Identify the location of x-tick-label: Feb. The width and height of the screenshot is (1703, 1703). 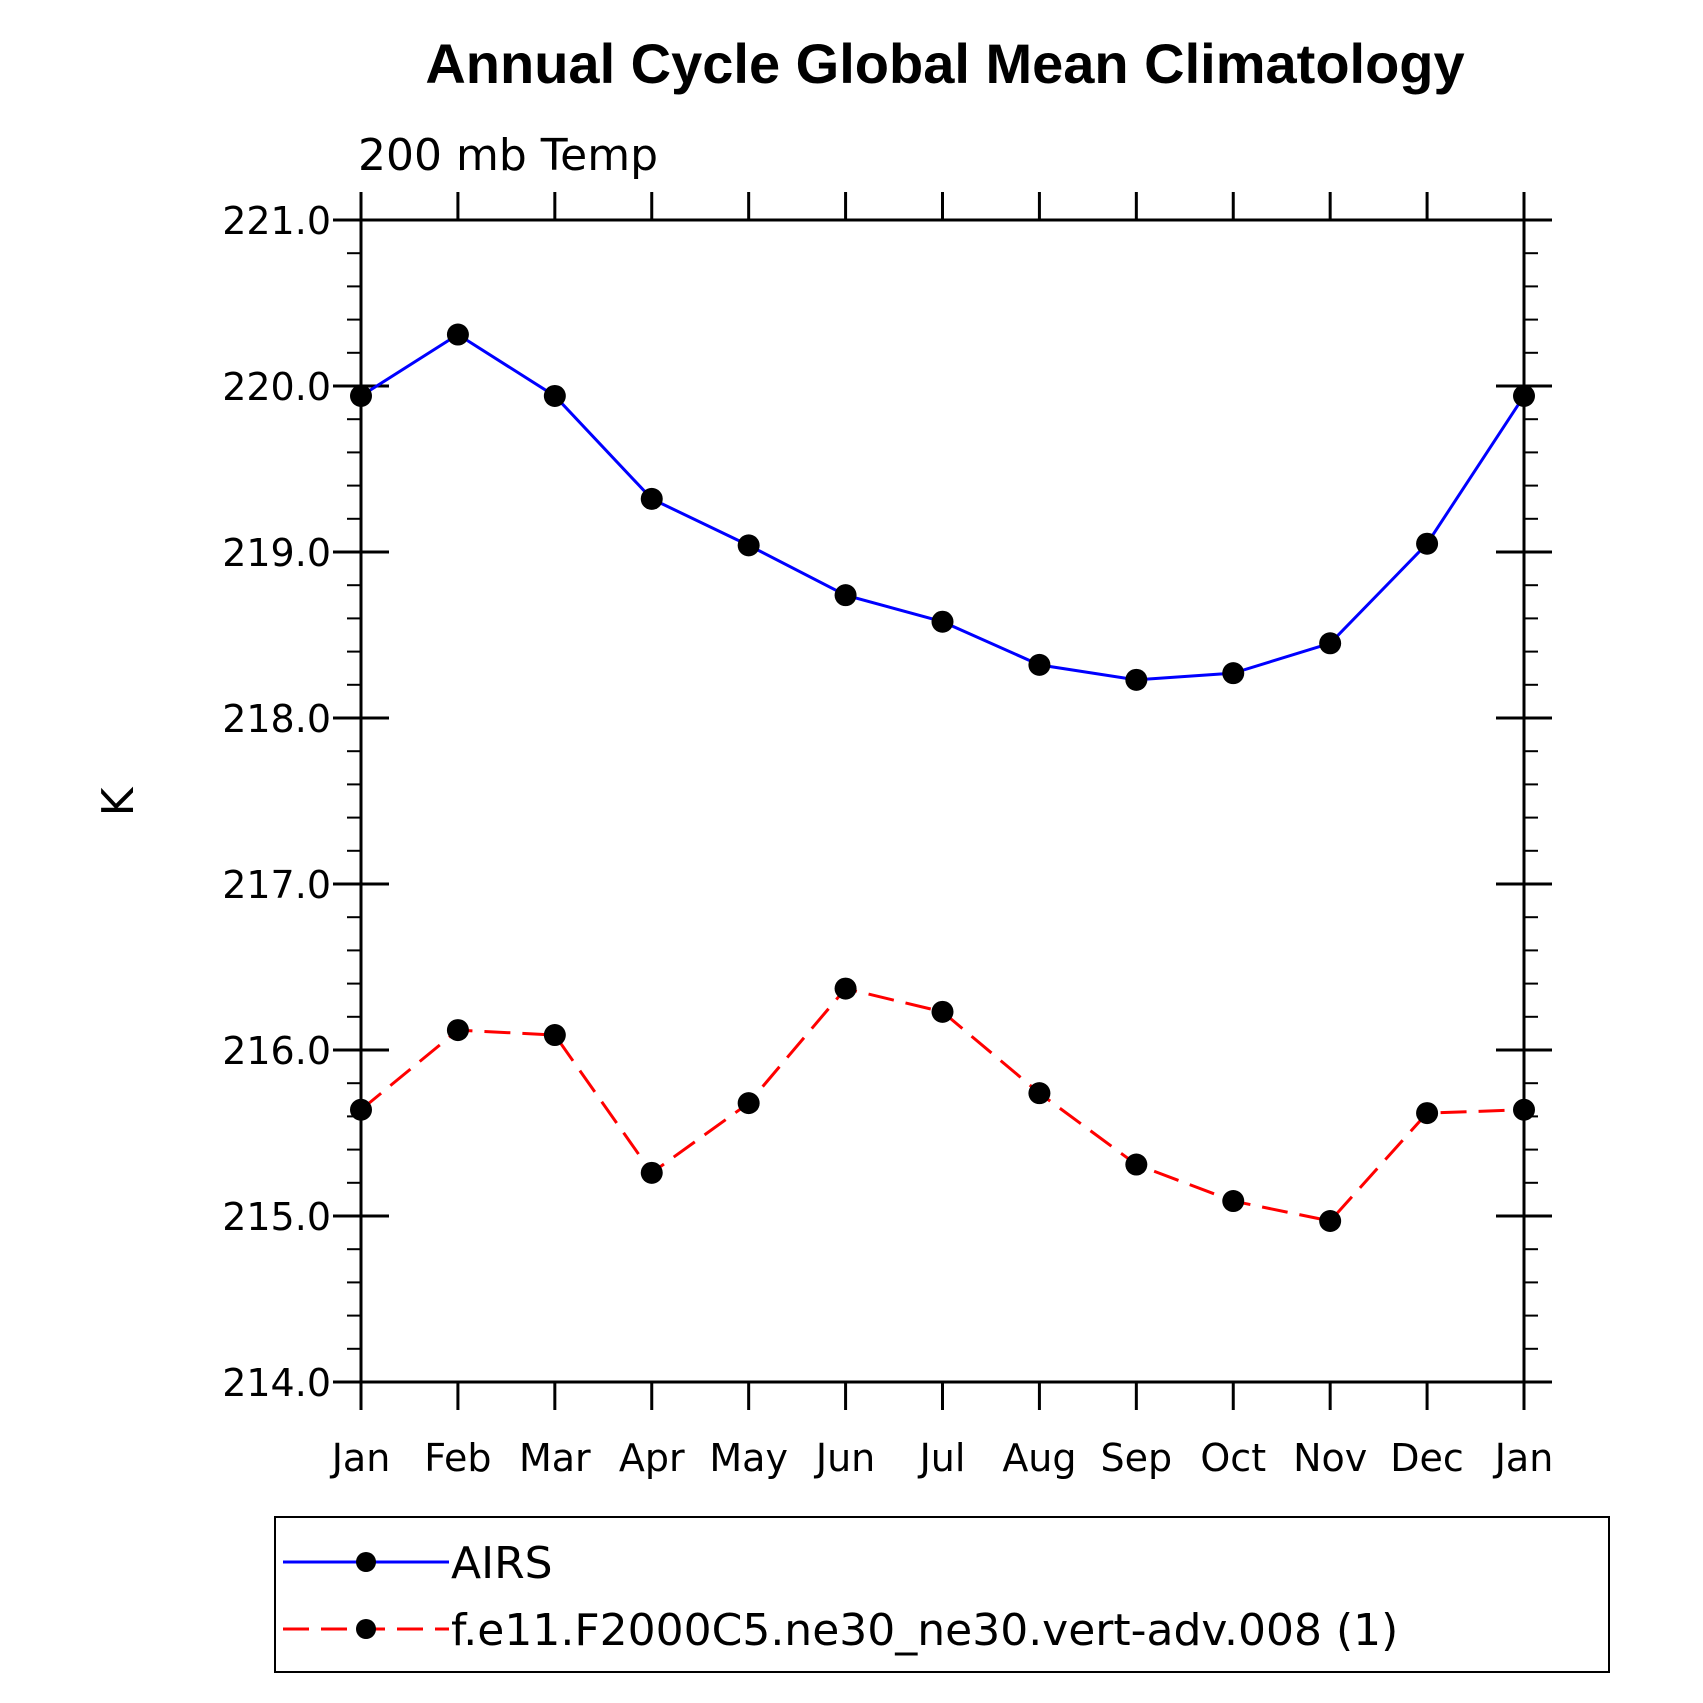
(457, 1458).